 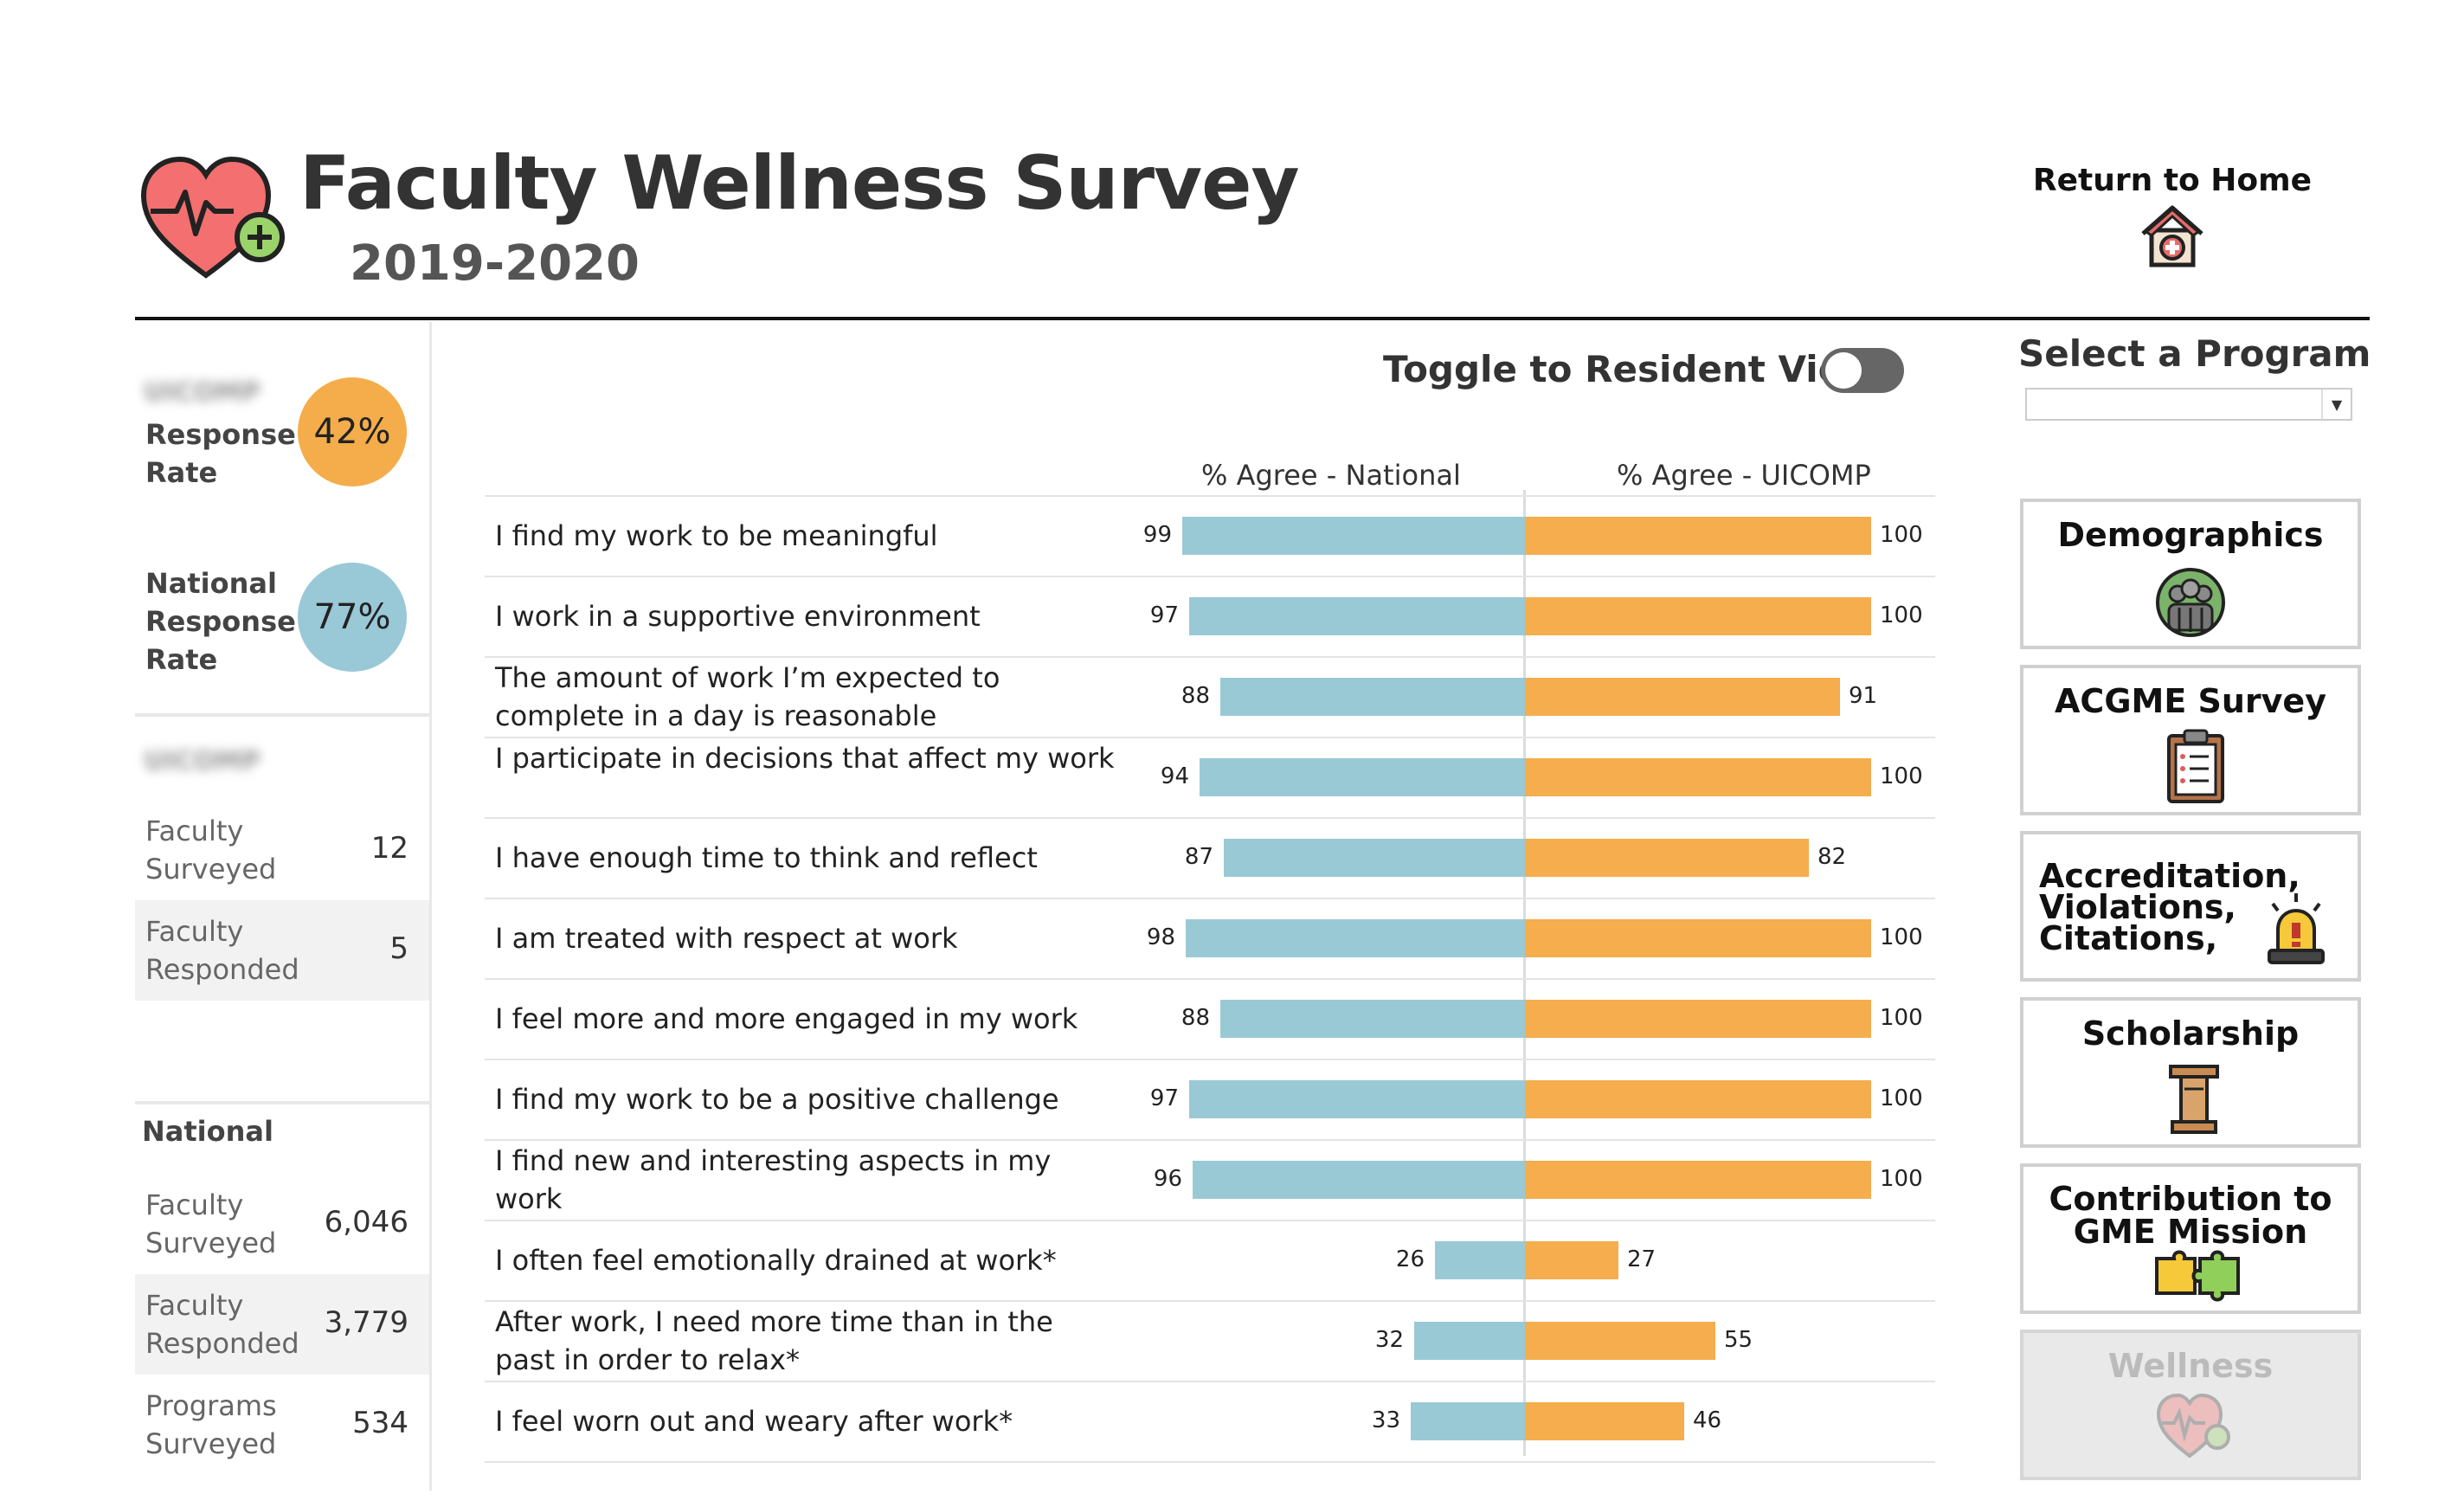 I want to click on national-value-label: 99, so click(x=1157, y=534).